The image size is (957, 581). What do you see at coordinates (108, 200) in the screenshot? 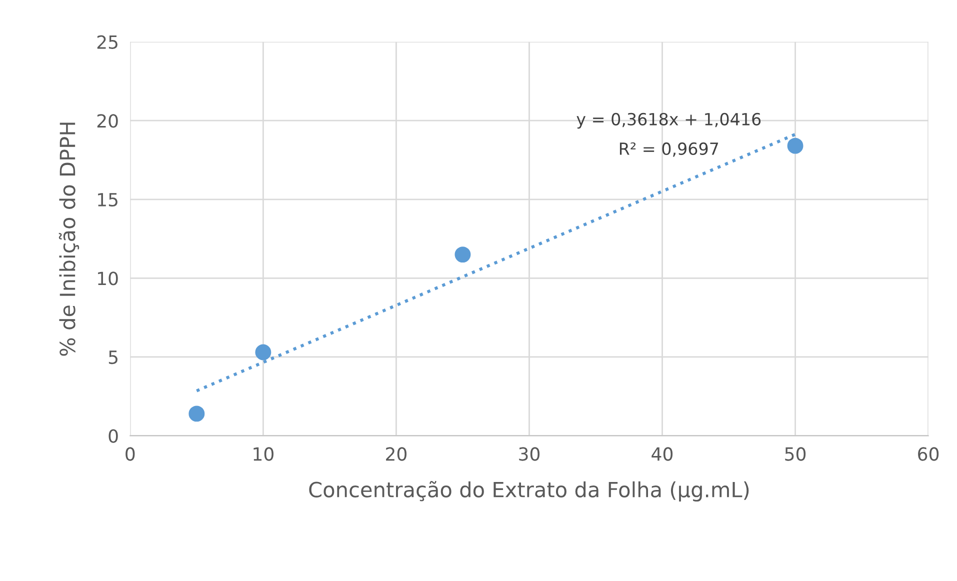
I see `y-tick-label: 15` at bounding box center [108, 200].